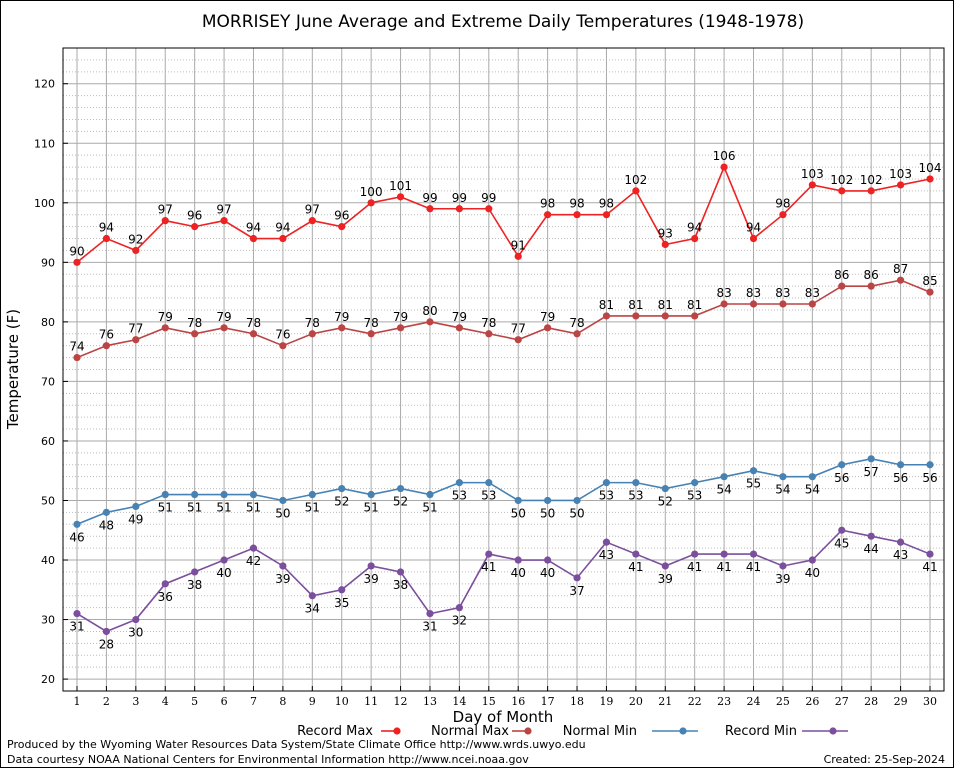 Image resolution: width=954 pixels, height=768 pixels. What do you see at coordinates (77, 701) in the screenshot?
I see `x-tick-label: 1` at bounding box center [77, 701].